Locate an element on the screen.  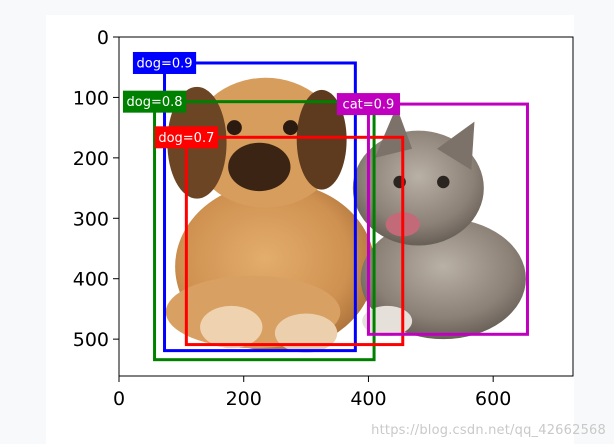
dog-paw-left is located at coordinates (231, 327).